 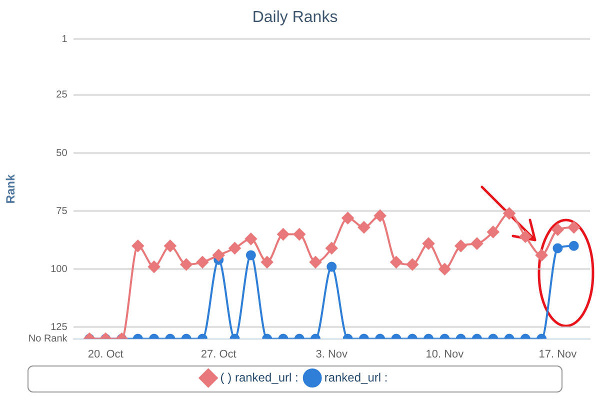 What do you see at coordinates (356, 377) in the screenshot?
I see `legend-label: ranked_url :` at bounding box center [356, 377].